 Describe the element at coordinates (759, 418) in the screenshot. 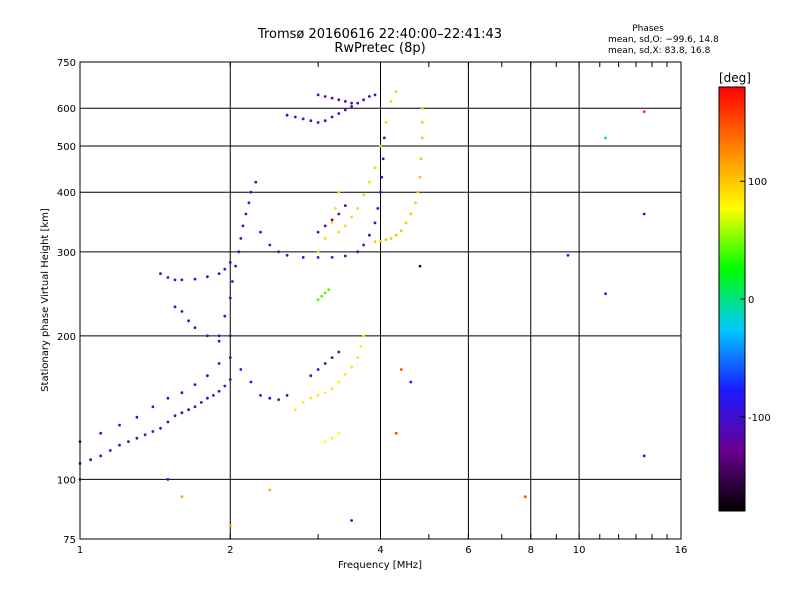

I see `colorbar-tick-label: -100` at that location.